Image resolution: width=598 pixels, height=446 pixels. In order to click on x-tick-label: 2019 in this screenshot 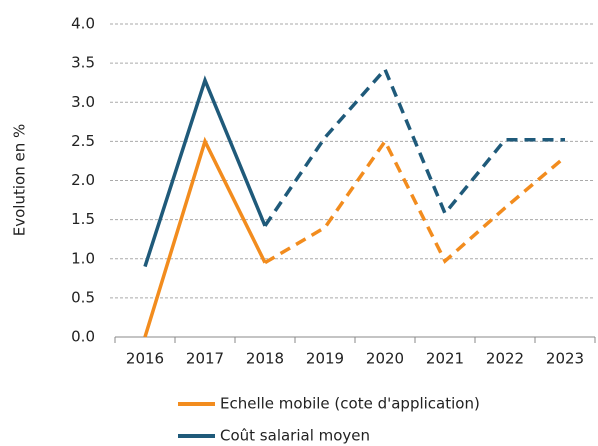, I will do `click(325, 359)`.